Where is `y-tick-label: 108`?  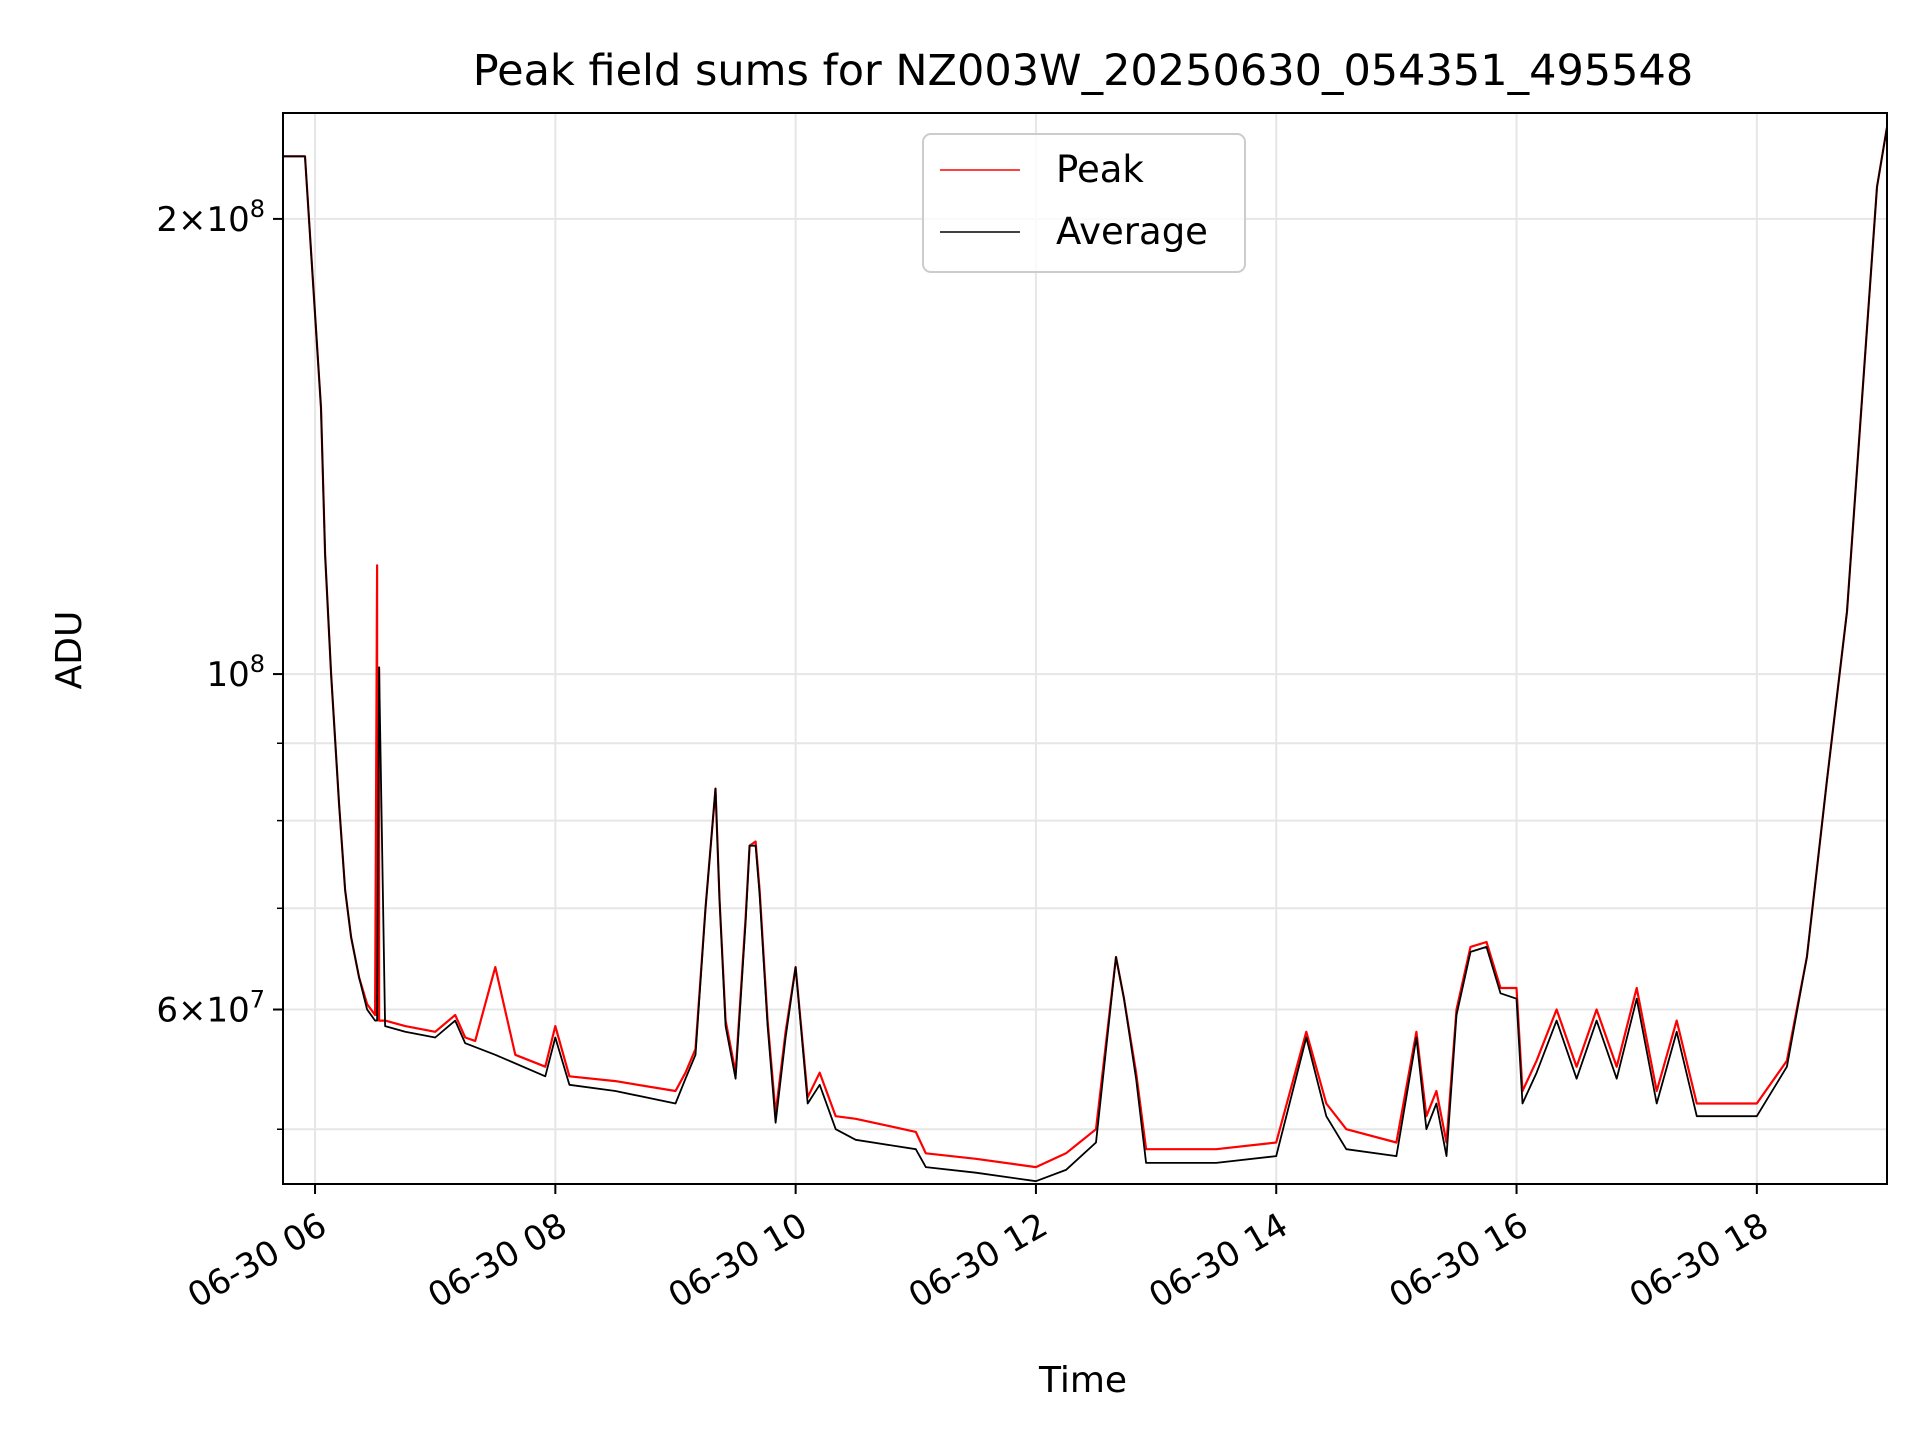
y-tick-label: 108 is located at coordinates (235, 672).